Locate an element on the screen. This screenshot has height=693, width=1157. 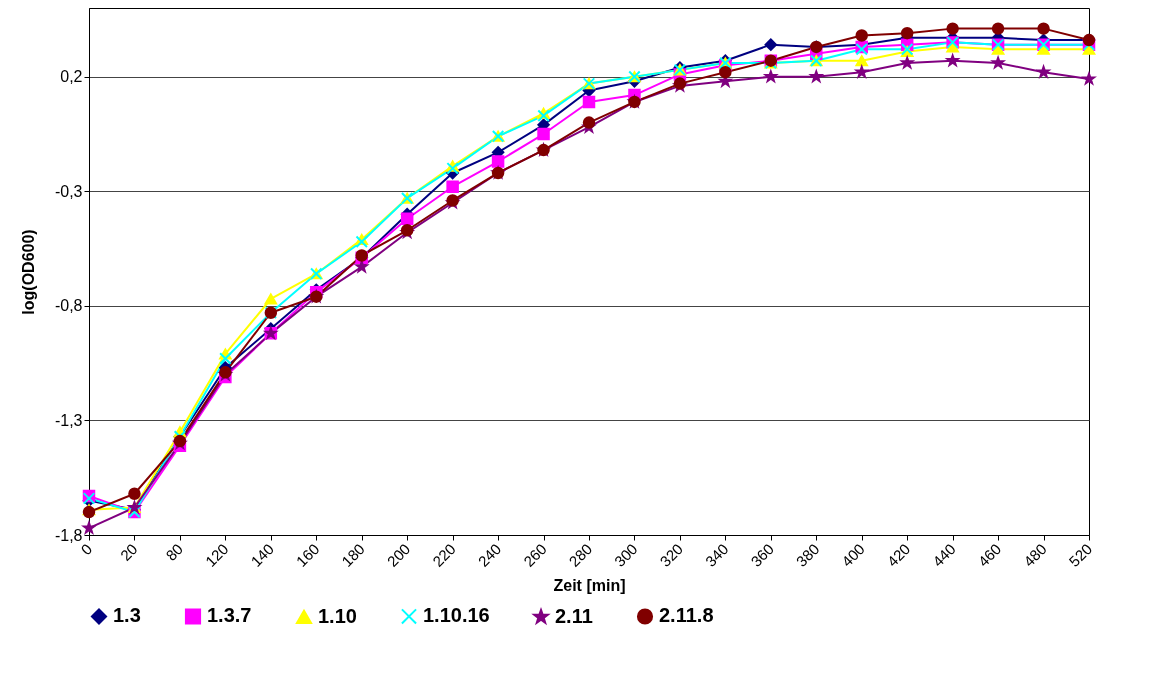
y-tick-label: -0,8 is located at coordinates (68, 306).